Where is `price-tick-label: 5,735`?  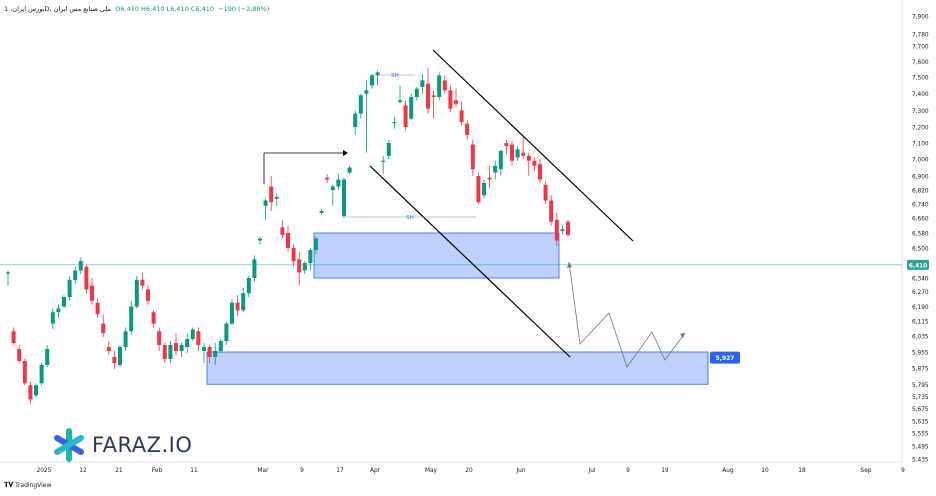 price-tick-label: 5,735 is located at coordinates (920, 398).